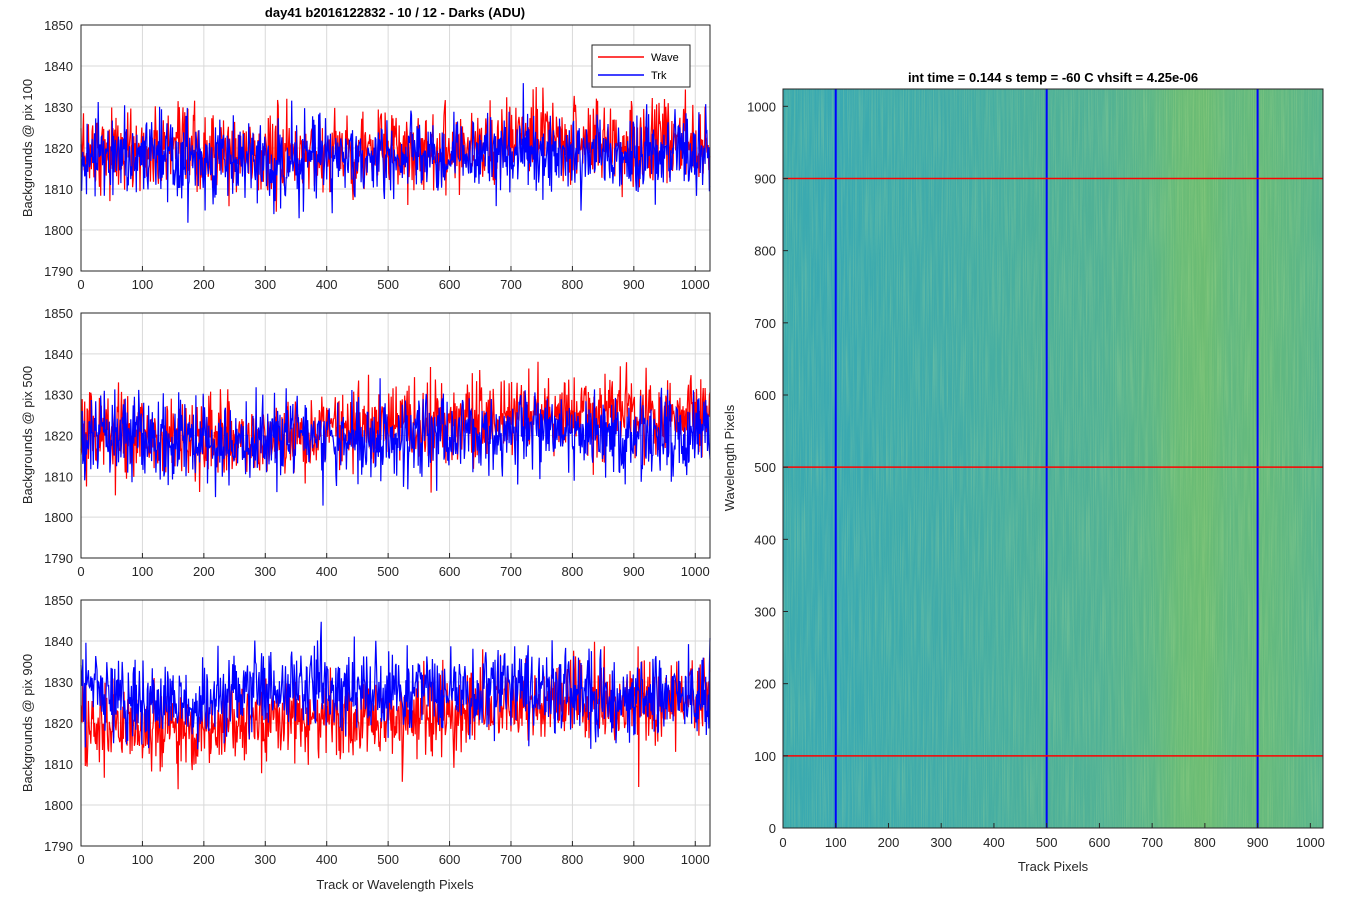  What do you see at coordinates (765, 323) in the screenshot?
I see `y-tick-label: 700` at bounding box center [765, 323].